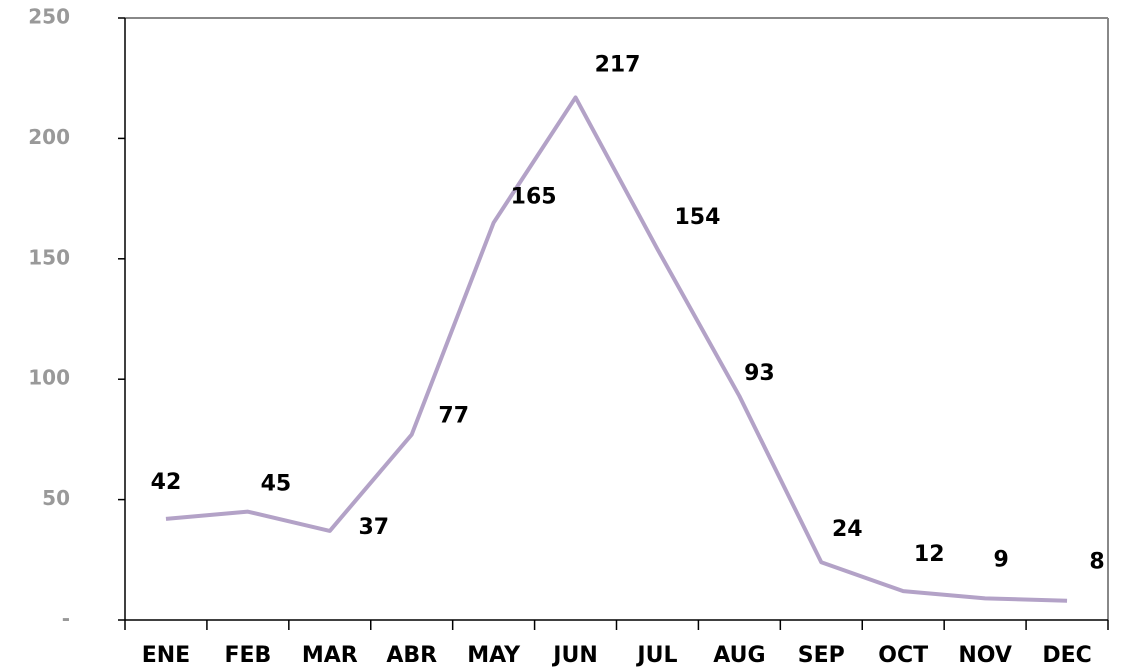 The image size is (1123, 672). I want to click on y-tick-label: -, so click(66, 619).